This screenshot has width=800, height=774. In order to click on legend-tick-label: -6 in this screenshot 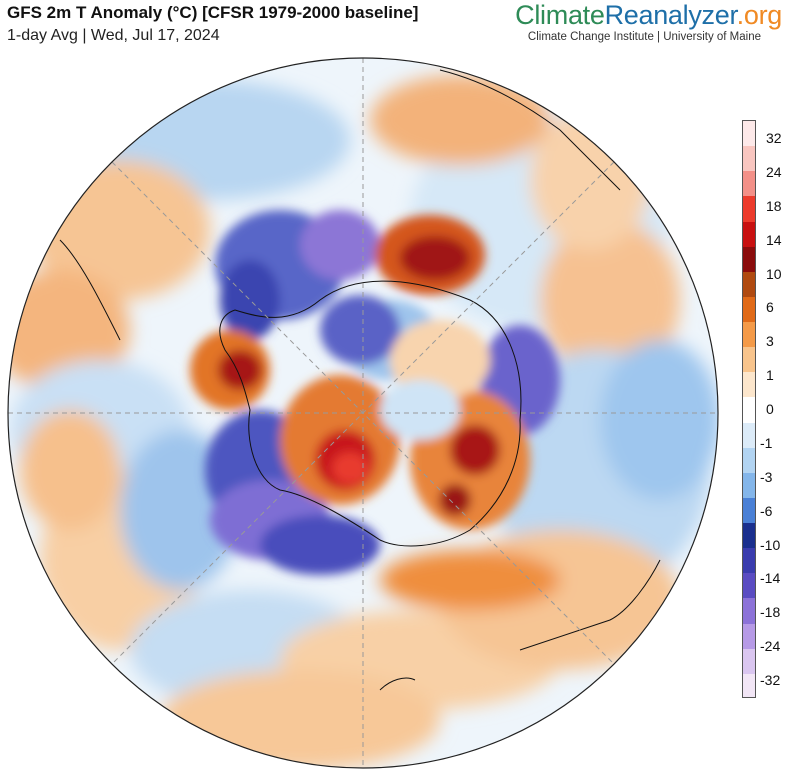, I will do `click(766, 510)`.